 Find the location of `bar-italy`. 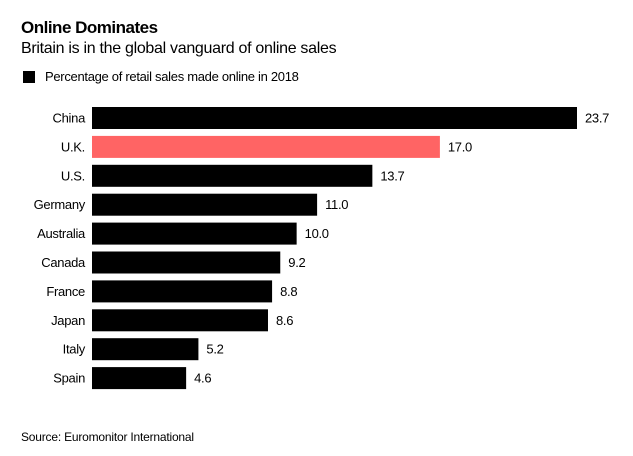

bar-italy is located at coordinates (145, 349).